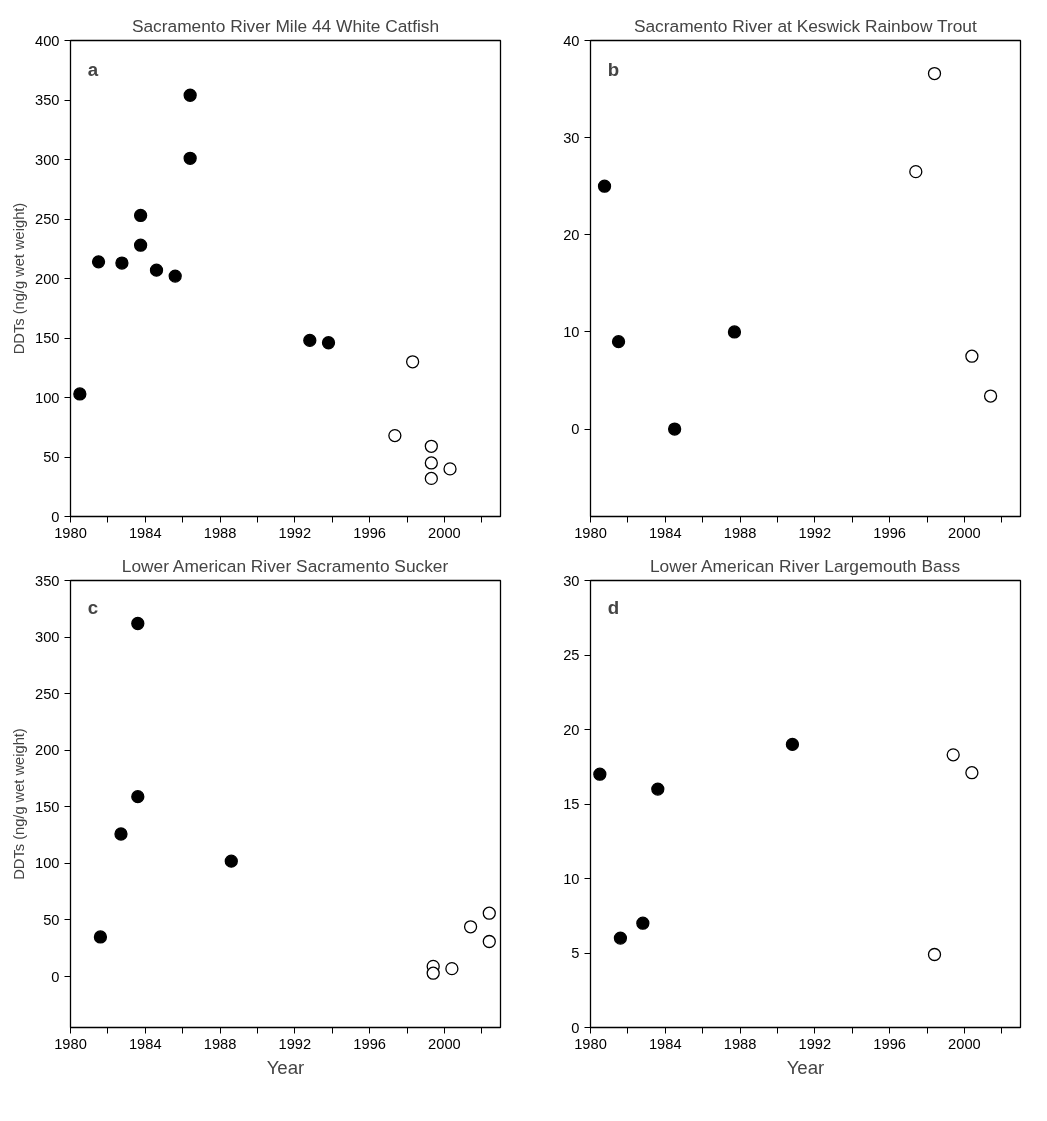 The image size is (1047, 1121). I want to click on y-tick-label: 40, so click(571, 40).